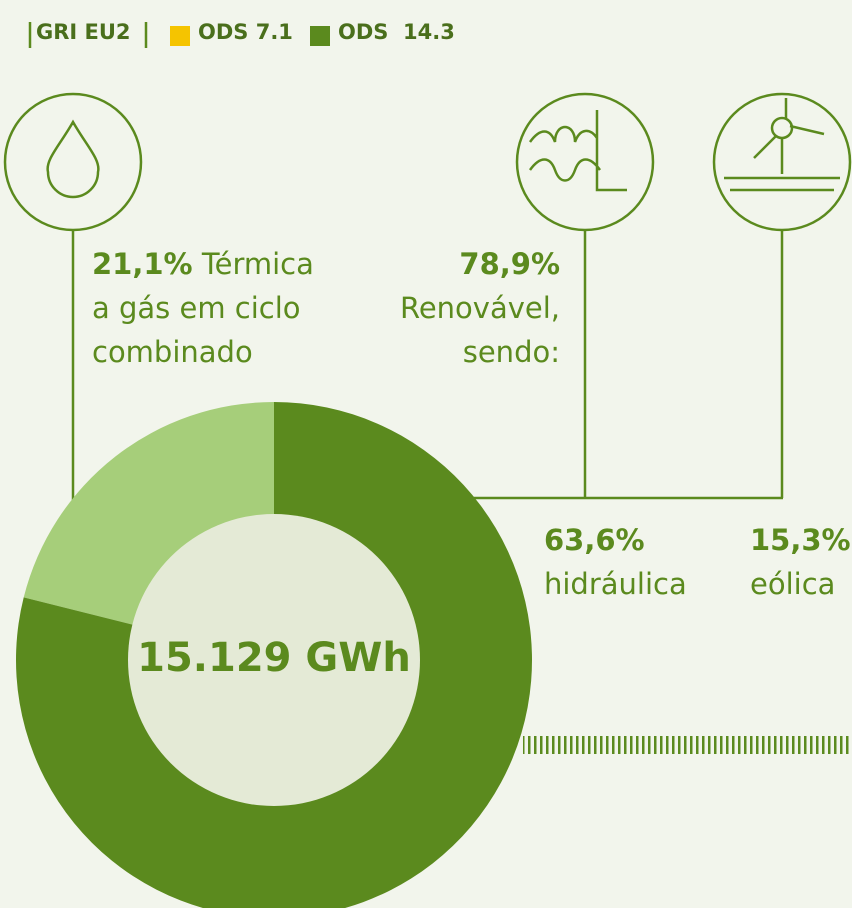 The height and width of the screenshot is (908, 852). What do you see at coordinates (800, 540) in the screenshot?
I see `value-label: 15,3%` at bounding box center [800, 540].